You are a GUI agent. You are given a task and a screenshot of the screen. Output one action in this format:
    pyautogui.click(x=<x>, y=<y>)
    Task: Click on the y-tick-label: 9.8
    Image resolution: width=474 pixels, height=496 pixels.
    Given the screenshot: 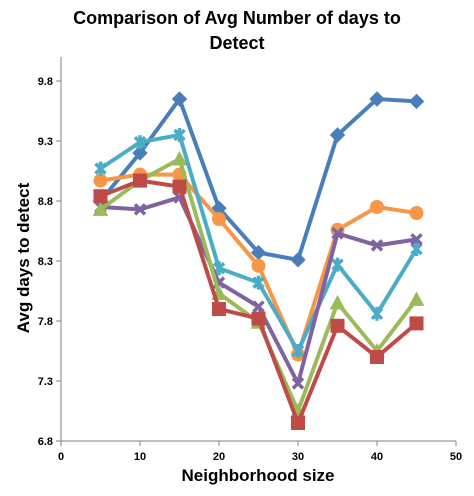 What is the action you would take?
    pyautogui.click(x=45, y=82)
    